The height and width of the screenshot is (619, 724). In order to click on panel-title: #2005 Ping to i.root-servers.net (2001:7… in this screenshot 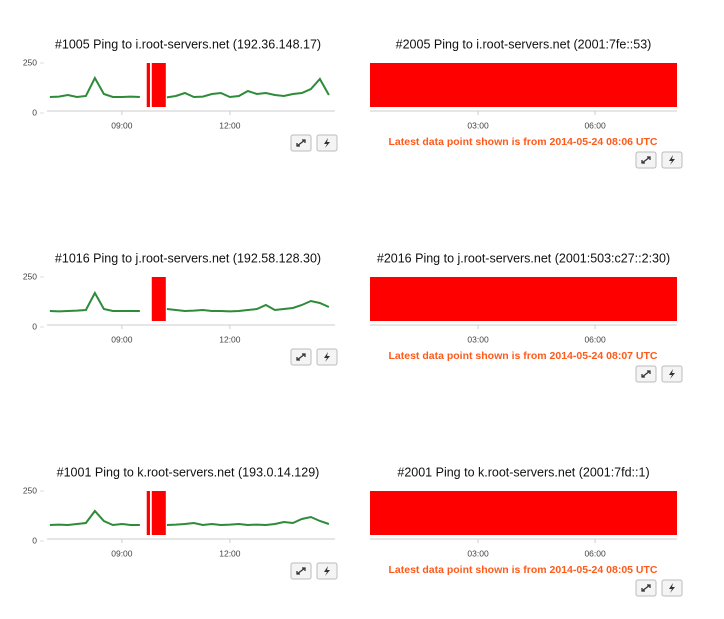, I will do `click(524, 44)`.